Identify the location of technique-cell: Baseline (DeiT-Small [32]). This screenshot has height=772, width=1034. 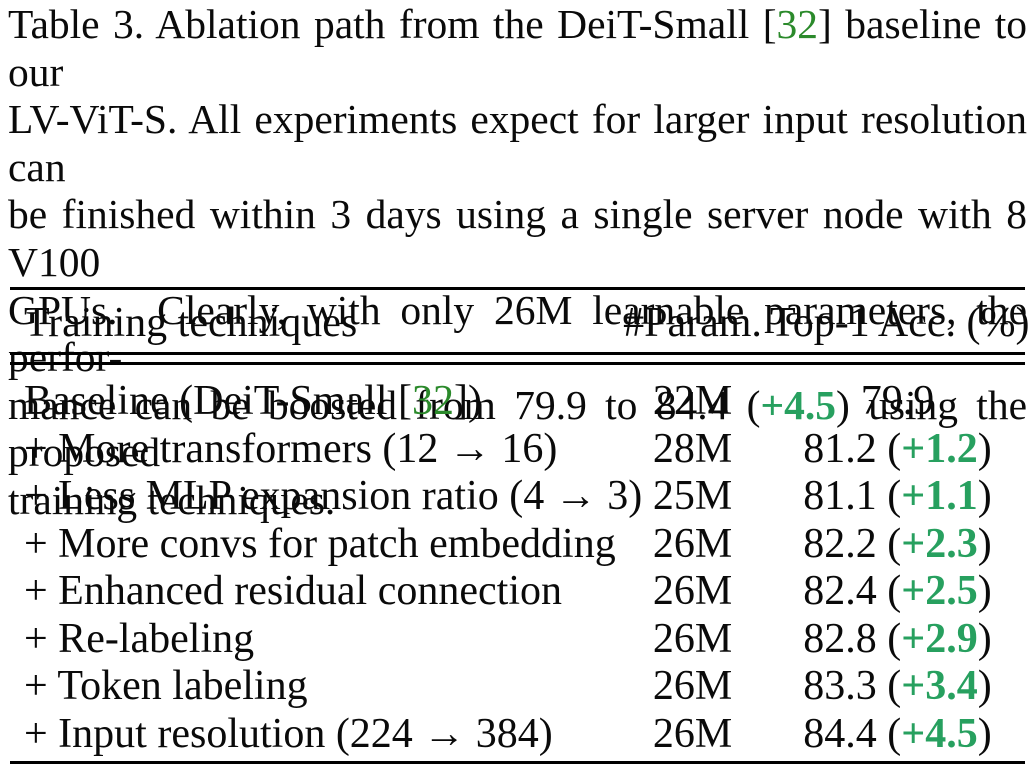
(312, 402).